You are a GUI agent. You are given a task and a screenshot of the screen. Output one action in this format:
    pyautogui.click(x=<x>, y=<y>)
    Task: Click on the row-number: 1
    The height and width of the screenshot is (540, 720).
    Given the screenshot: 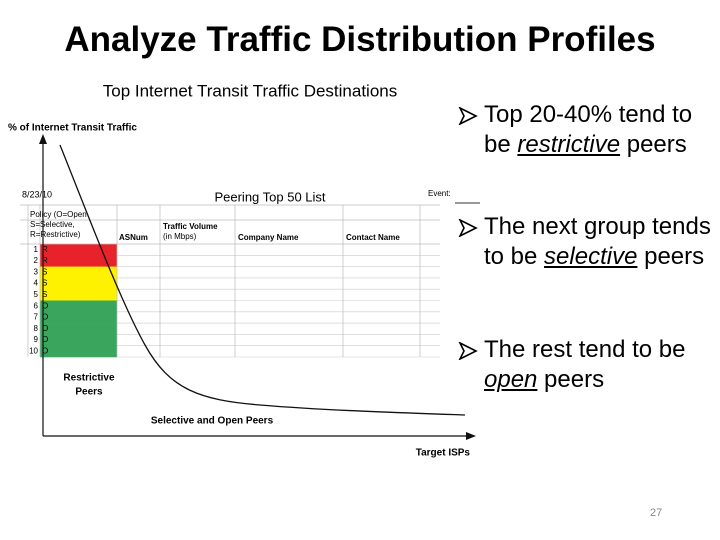 What is the action you would take?
    pyautogui.click(x=36, y=249)
    